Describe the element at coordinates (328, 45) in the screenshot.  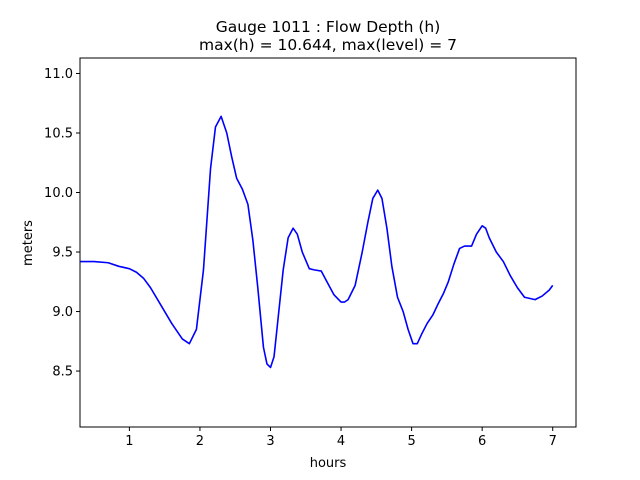
I see `chart-subtitle: max(h) = 10.644, max(level) = 7` at that location.